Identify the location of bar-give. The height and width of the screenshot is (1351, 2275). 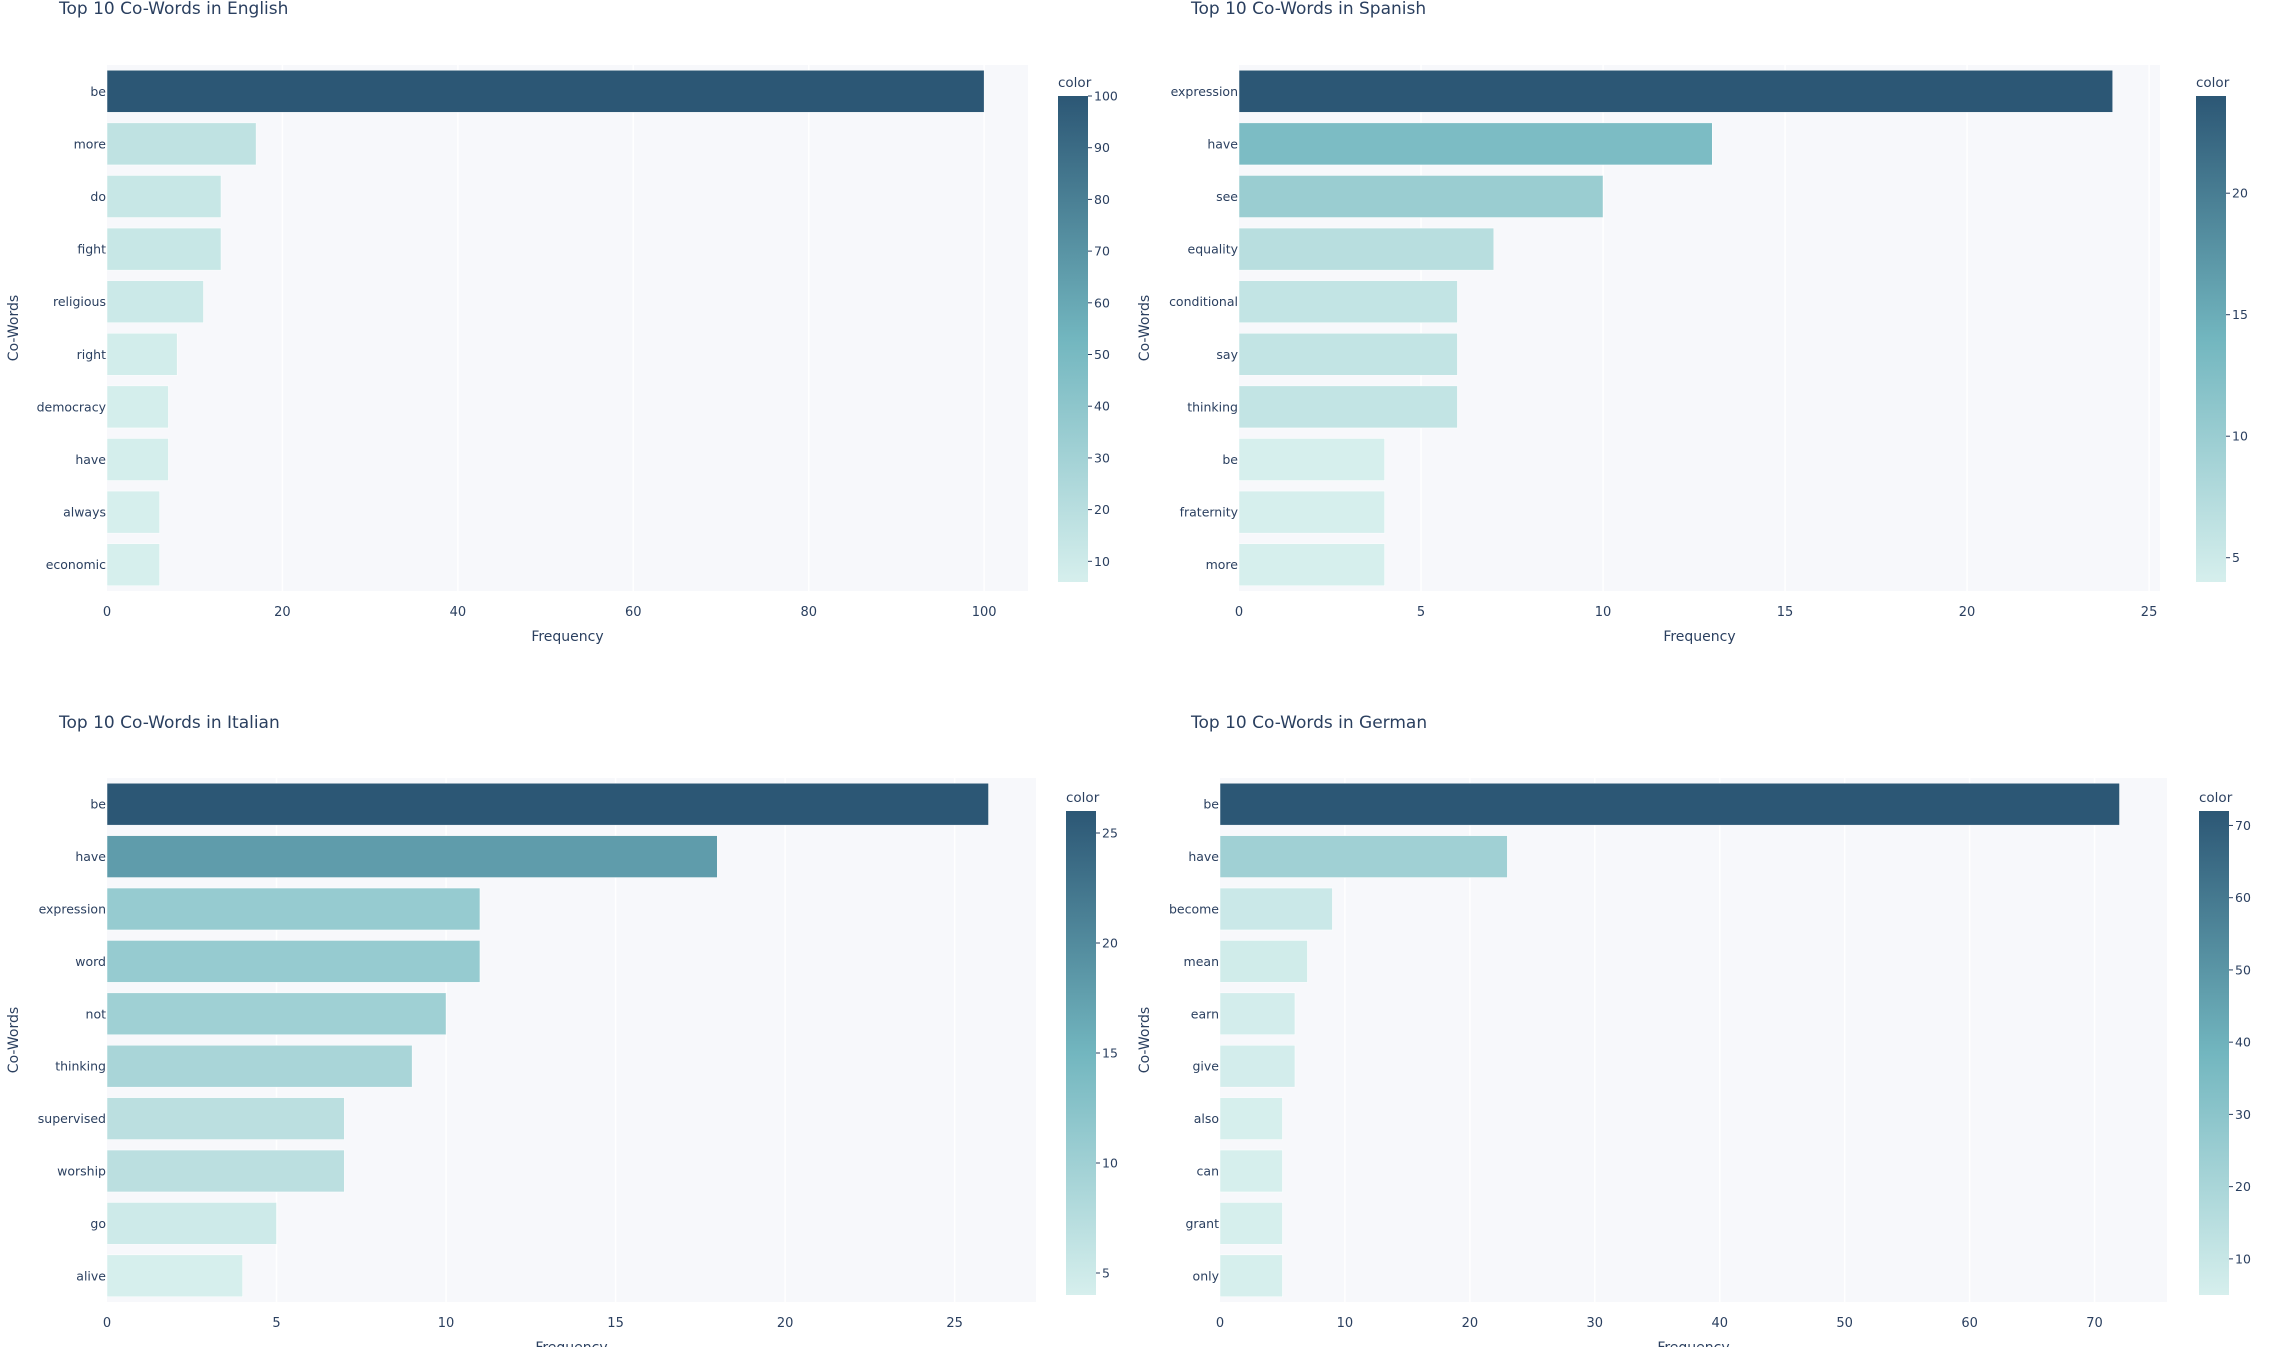
(1257, 1066).